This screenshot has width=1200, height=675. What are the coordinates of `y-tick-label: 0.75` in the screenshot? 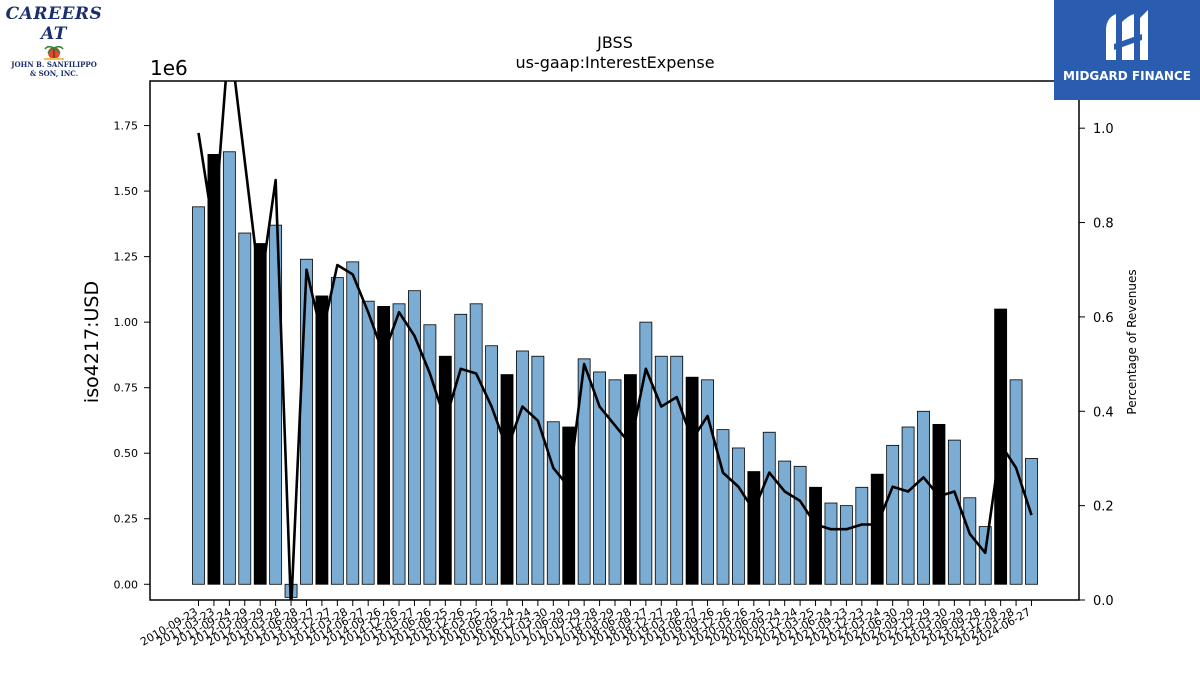 It's located at (126, 388).